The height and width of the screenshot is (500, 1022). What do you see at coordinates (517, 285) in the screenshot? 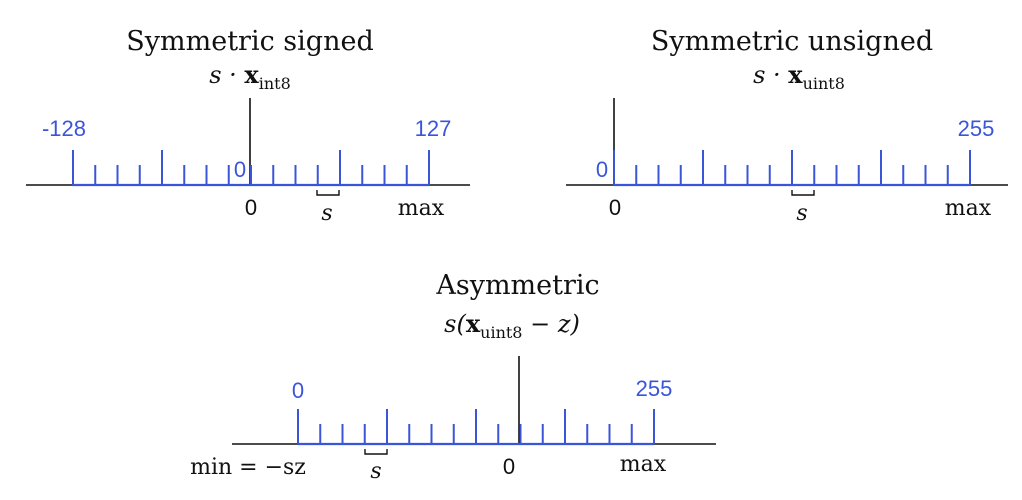
I see `diagram-title: Asymmetric` at bounding box center [517, 285].